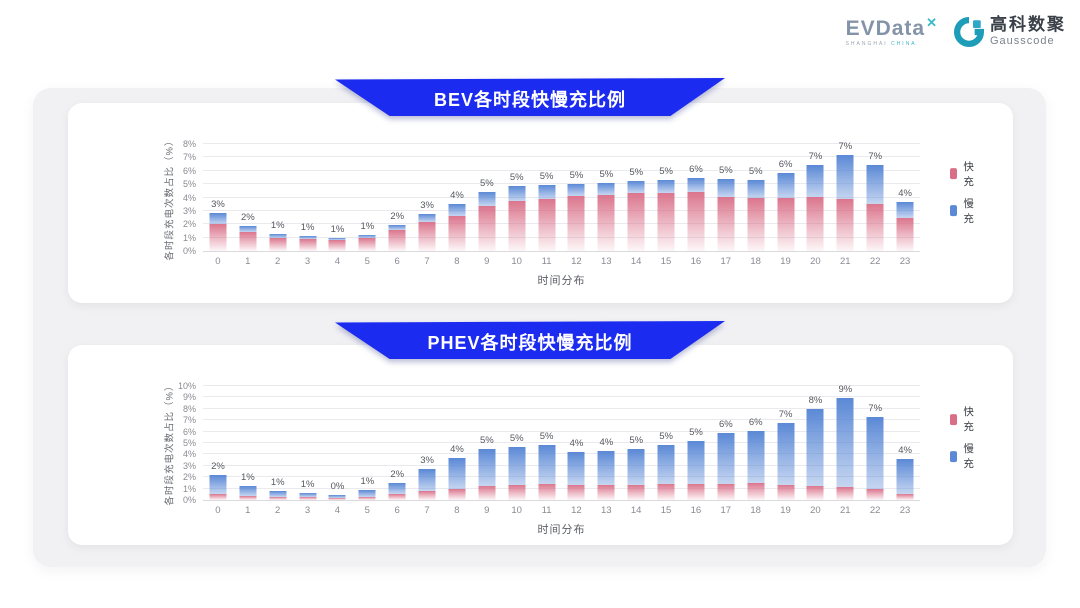 This screenshot has width=1080, height=608. What do you see at coordinates (189, 144) in the screenshot?
I see `y-tick-label: 8%` at bounding box center [189, 144].